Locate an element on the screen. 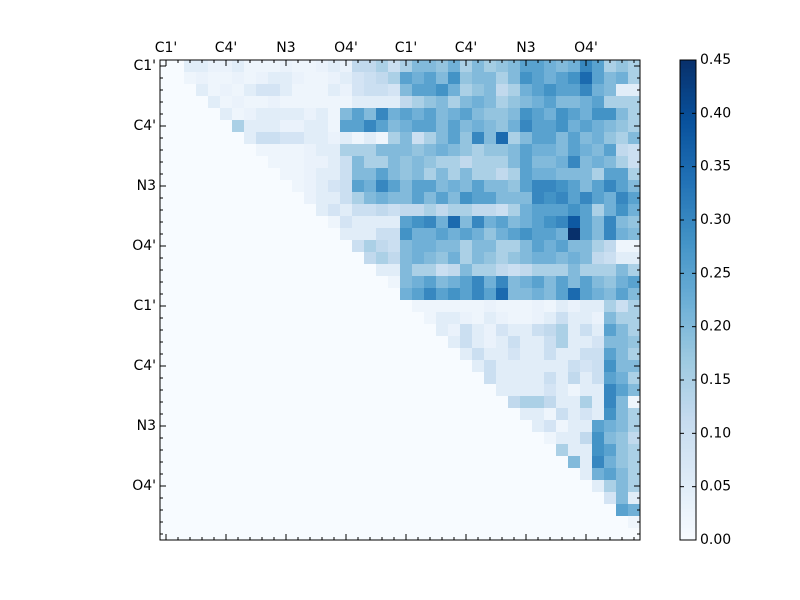 The width and height of the screenshot is (800, 600). colorbar-tick-label: 0.40 is located at coordinates (715, 113).